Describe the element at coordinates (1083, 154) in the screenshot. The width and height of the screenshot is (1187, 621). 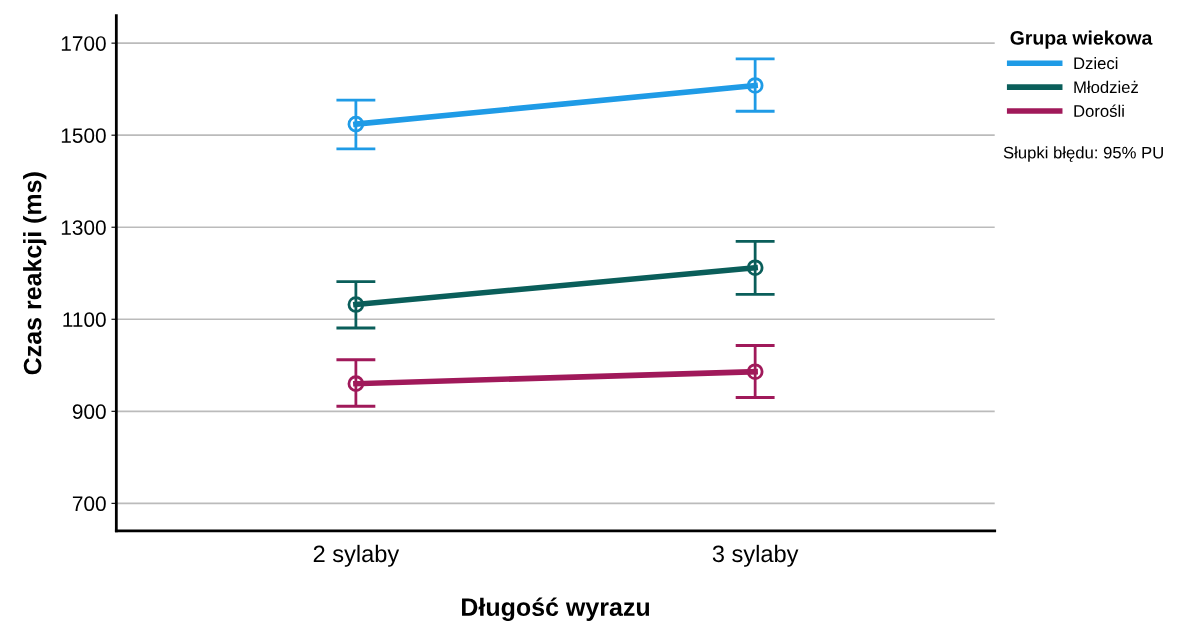
I see `text: Słupki błędu: 95% PU` at that location.